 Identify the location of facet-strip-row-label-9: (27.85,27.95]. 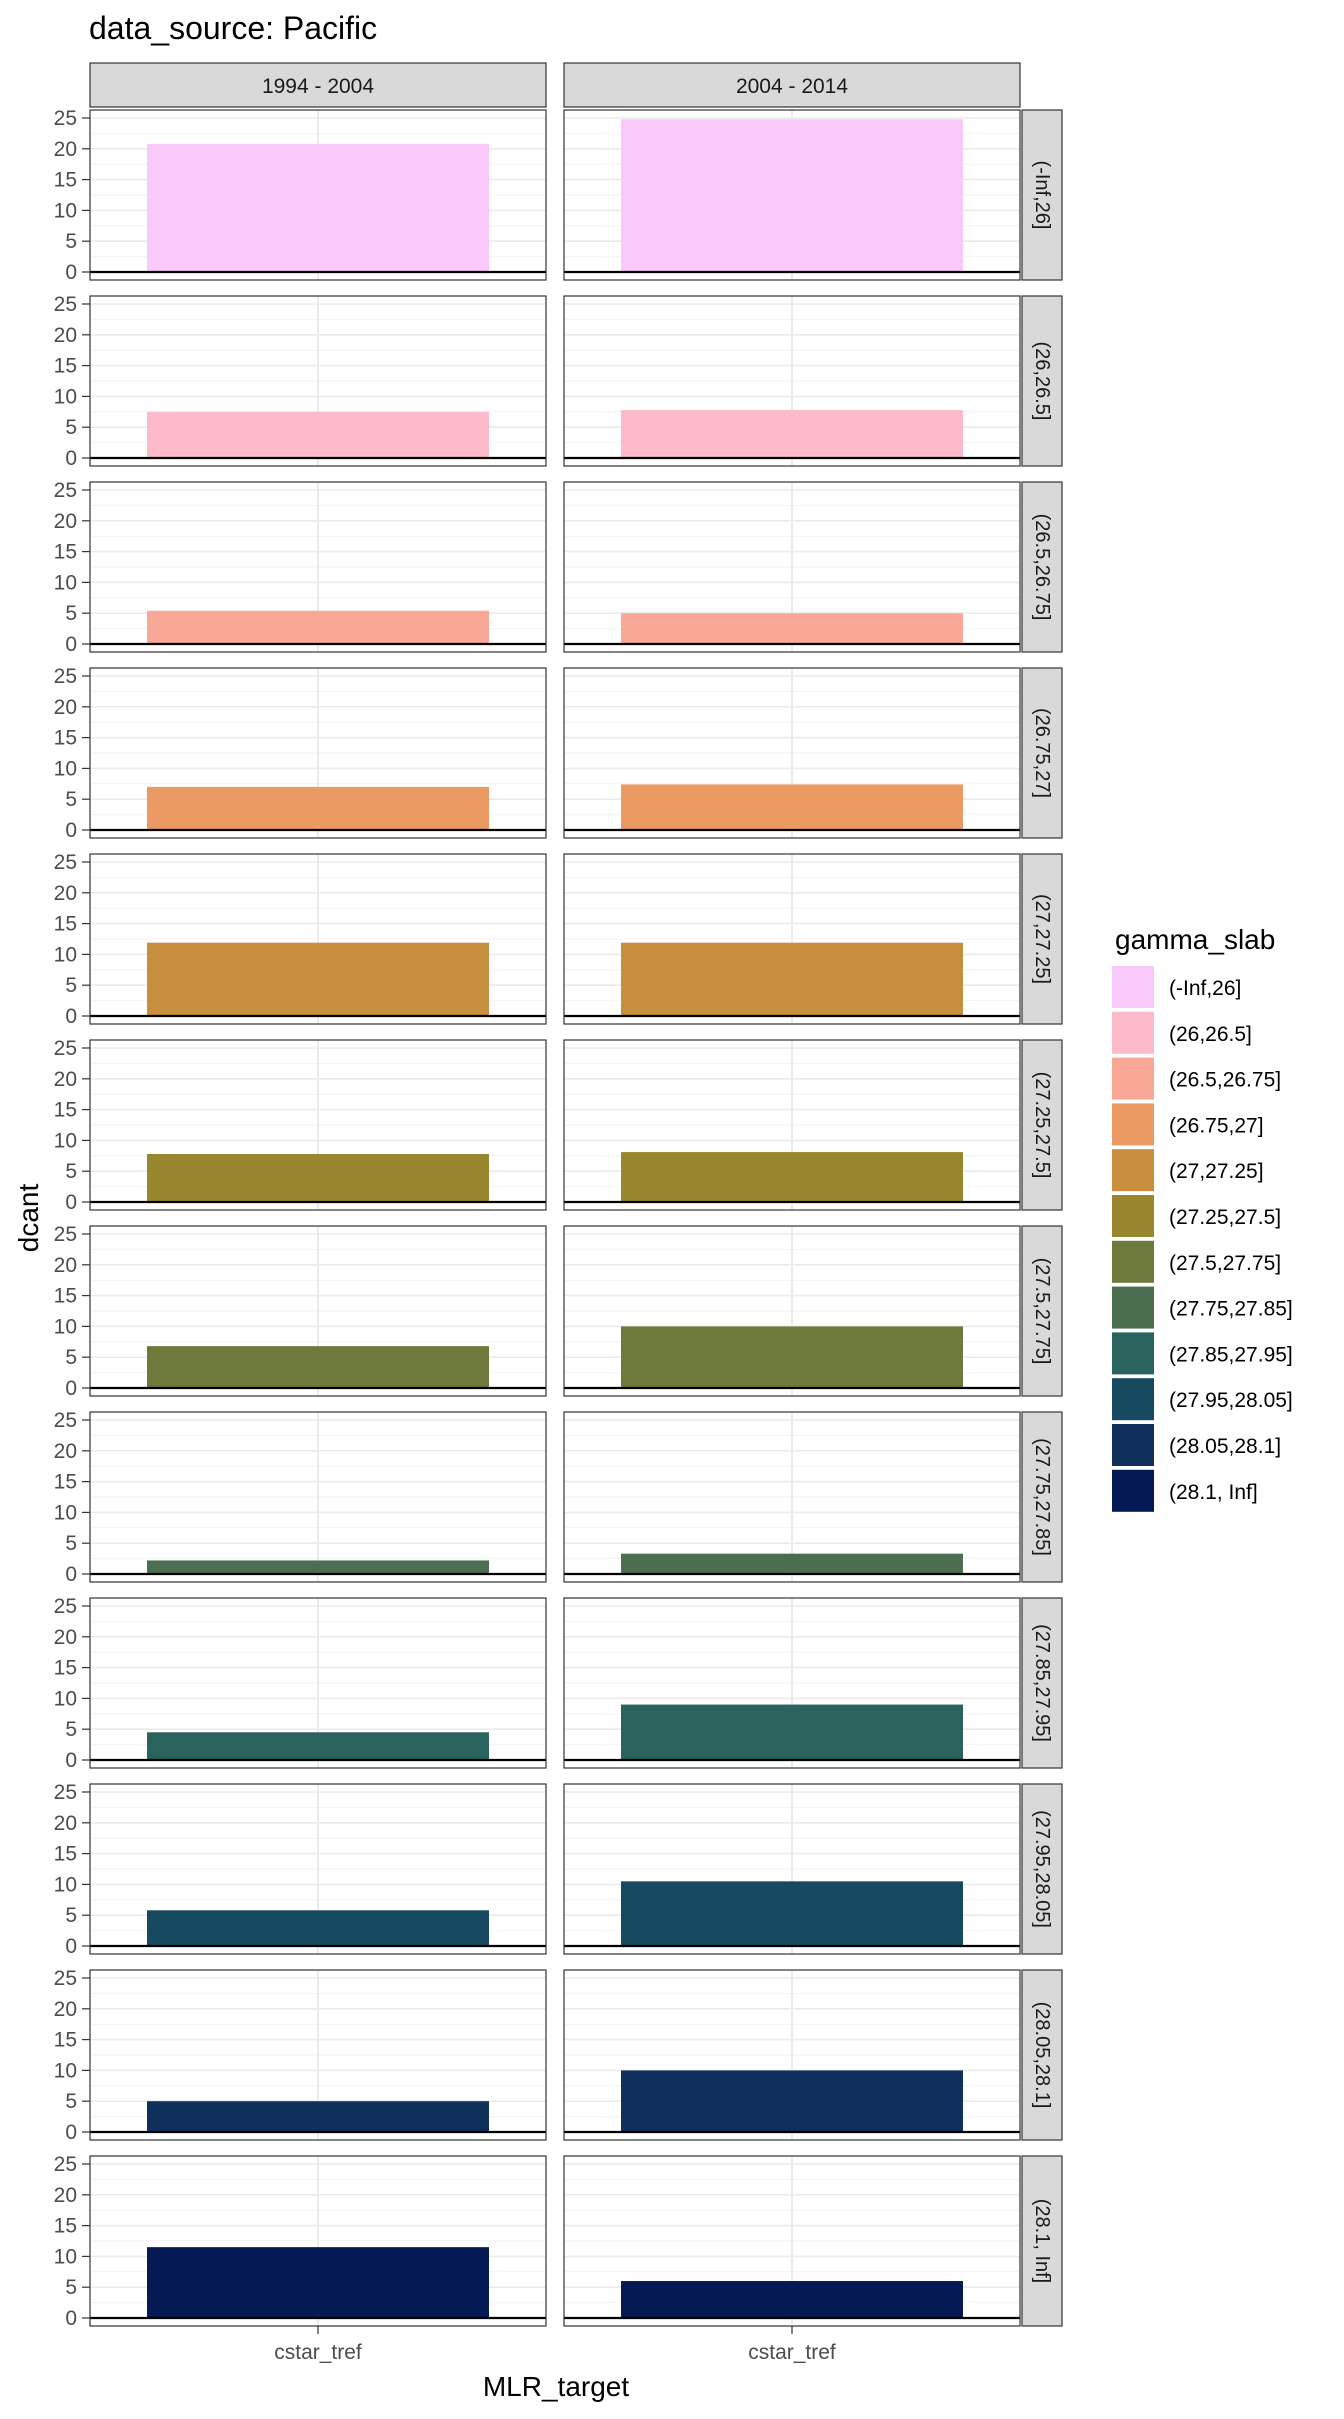
(1042, 1683).